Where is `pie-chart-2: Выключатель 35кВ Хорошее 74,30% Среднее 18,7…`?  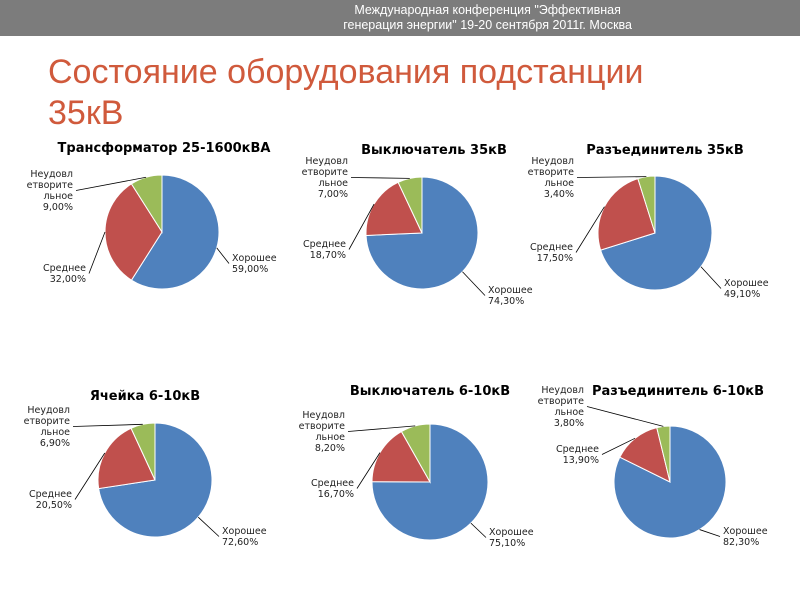 pie-chart-2: Выключатель 35кВ Хорошее 74,30% Среднее 18,7… is located at coordinates (417, 225).